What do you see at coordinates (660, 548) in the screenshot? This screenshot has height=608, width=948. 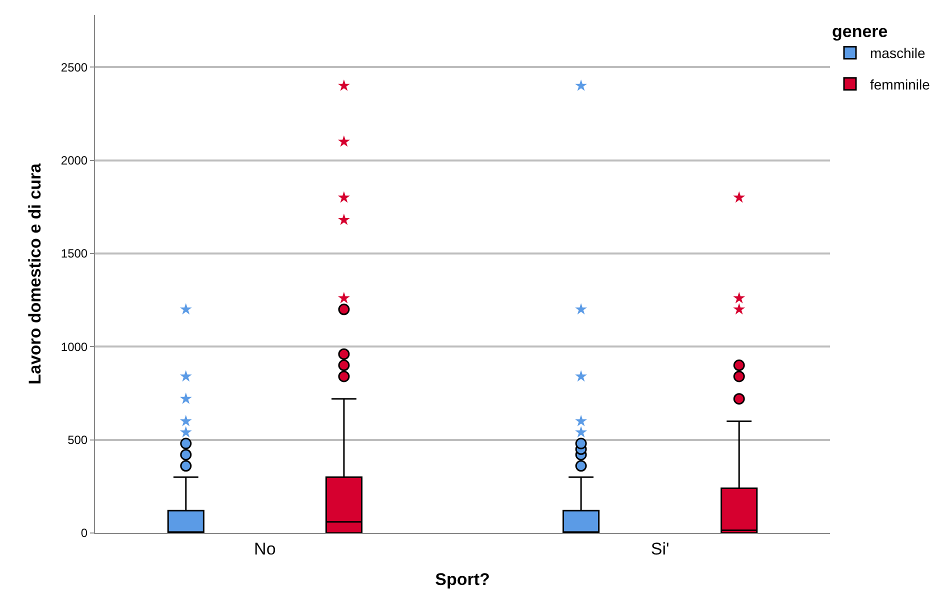 I see `x-tick-label: Si'` at bounding box center [660, 548].